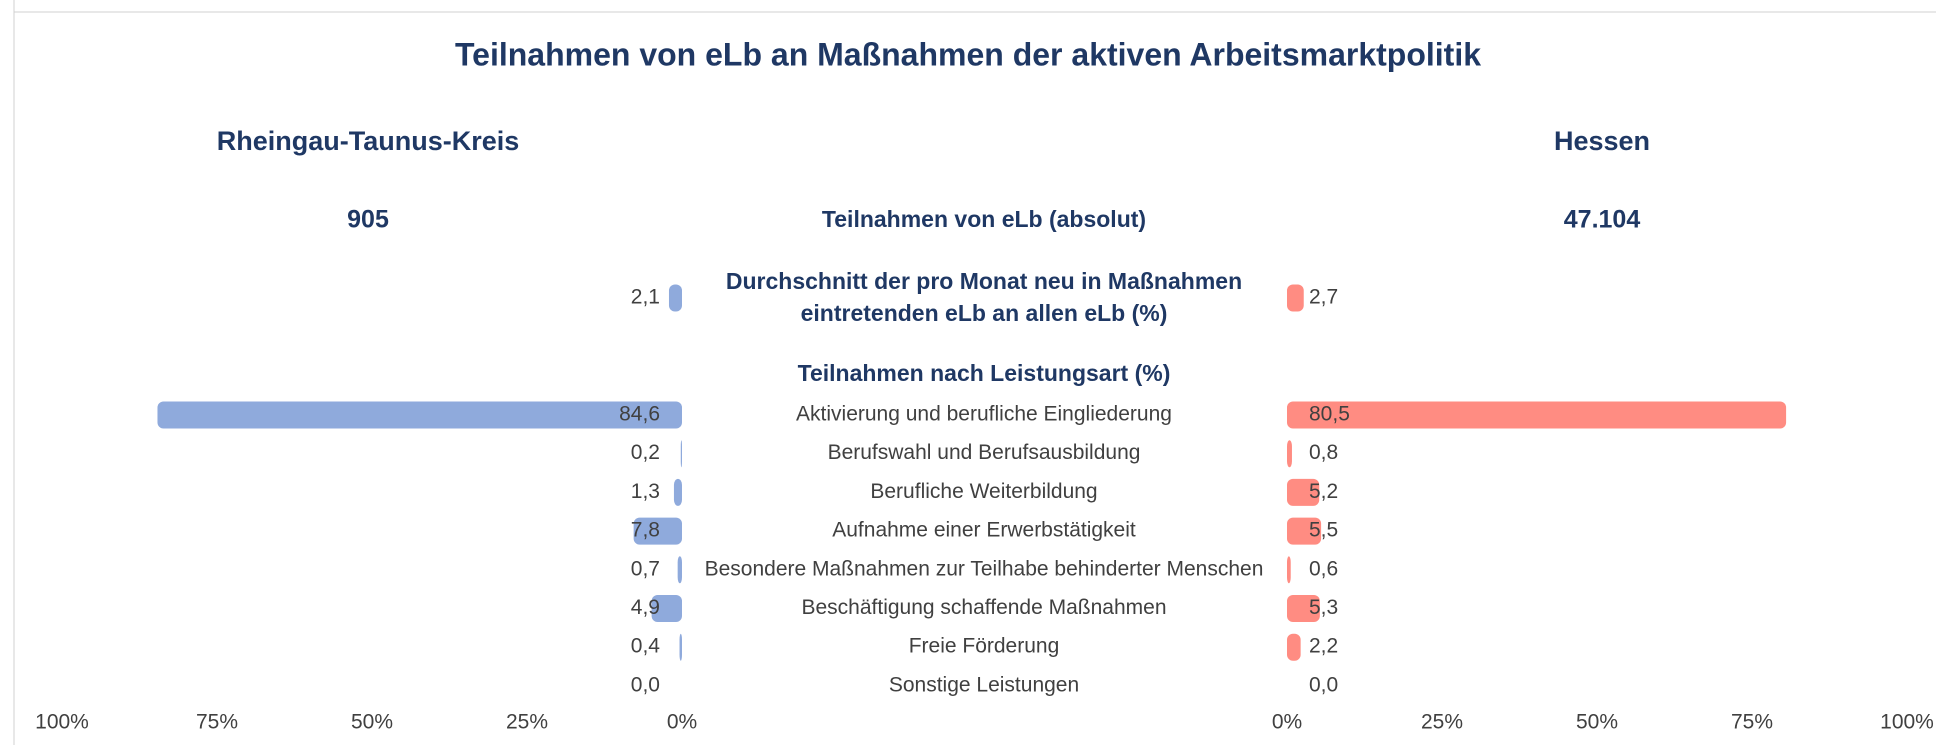 The height and width of the screenshot is (745, 1936). Describe the element at coordinates (1323, 568) in the screenshot. I see `value-label: 0,6` at that location.